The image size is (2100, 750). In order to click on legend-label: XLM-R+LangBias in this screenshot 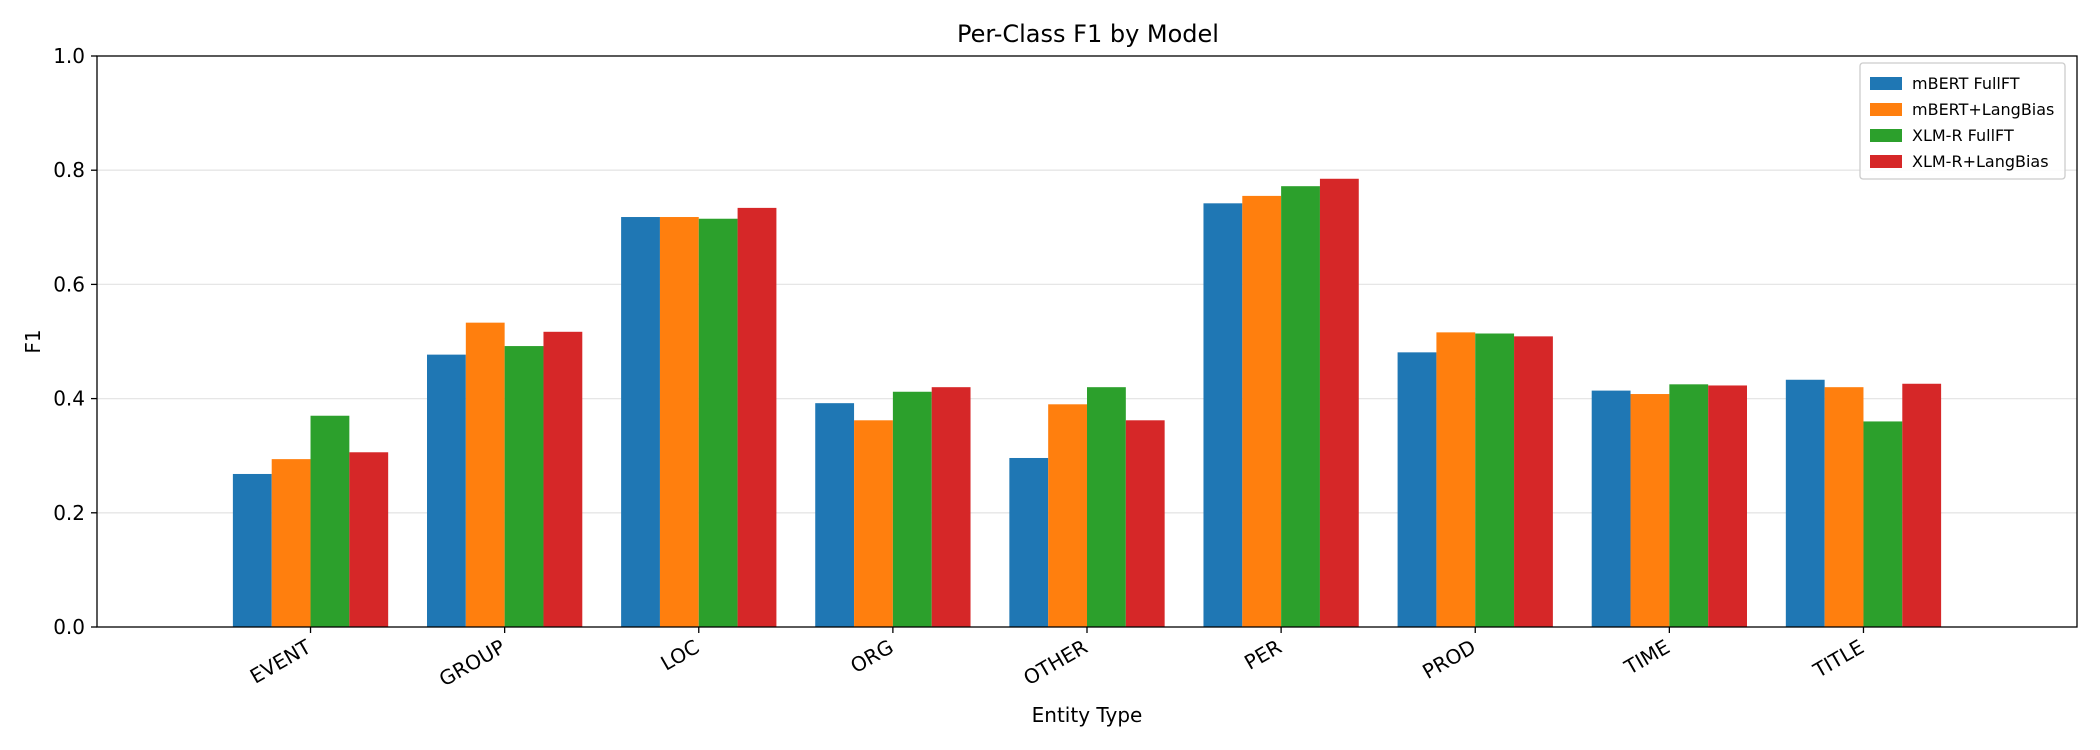, I will do `click(1980, 161)`.